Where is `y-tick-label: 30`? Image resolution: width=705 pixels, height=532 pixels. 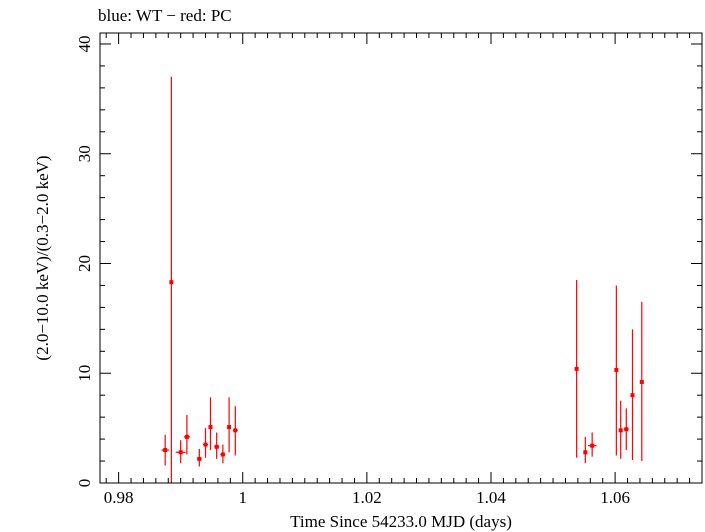 y-tick-label: 30 is located at coordinates (84, 153).